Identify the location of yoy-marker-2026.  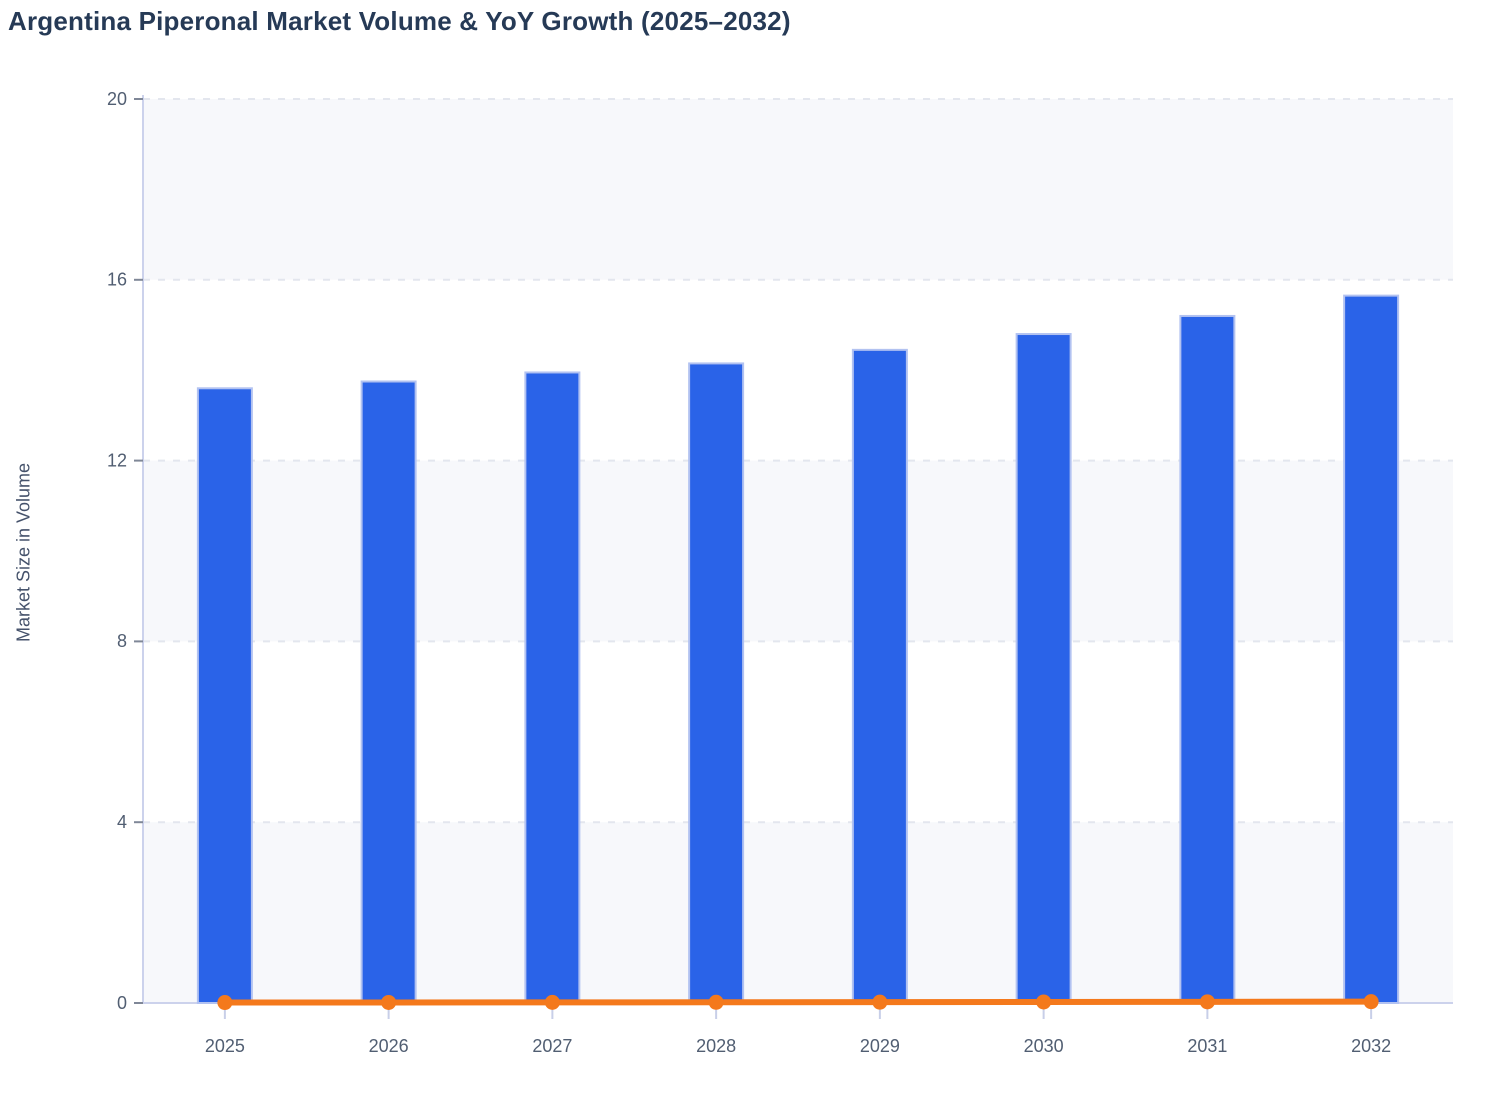
(389, 1002).